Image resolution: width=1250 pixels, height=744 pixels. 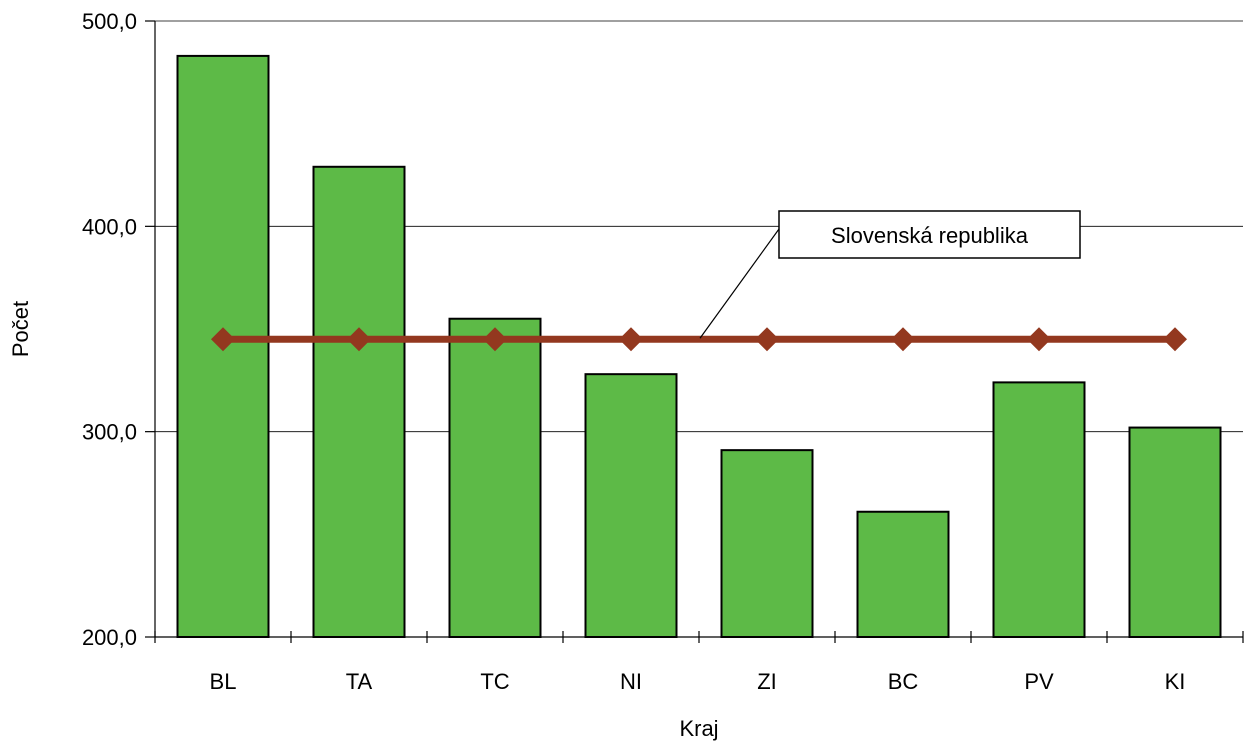 What do you see at coordinates (109, 21) in the screenshot?
I see `y-tick-label: 500,0` at bounding box center [109, 21].